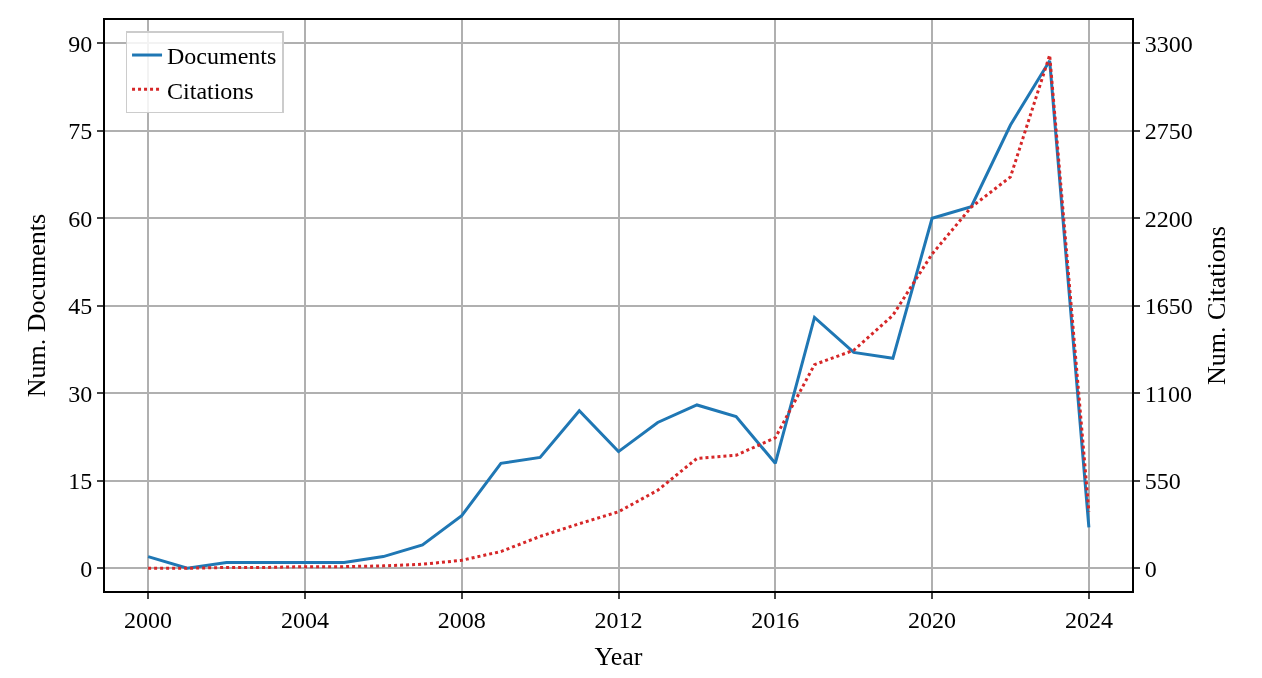 The height and width of the screenshot is (678, 1262). What do you see at coordinates (80, 131) in the screenshot?
I see `y-tick-label: 75` at bounding box center [80, 131].